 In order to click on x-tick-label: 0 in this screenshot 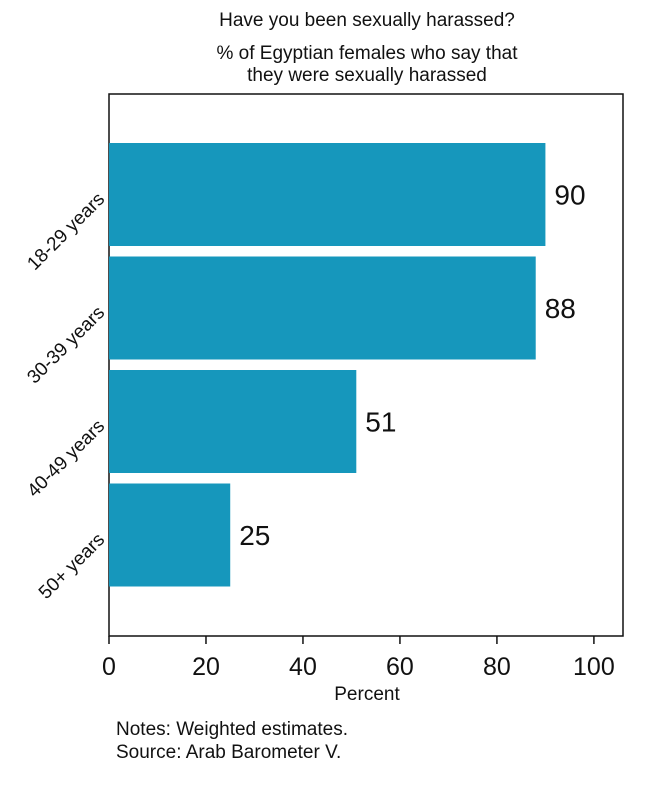, I will do `click(109, 667)`.